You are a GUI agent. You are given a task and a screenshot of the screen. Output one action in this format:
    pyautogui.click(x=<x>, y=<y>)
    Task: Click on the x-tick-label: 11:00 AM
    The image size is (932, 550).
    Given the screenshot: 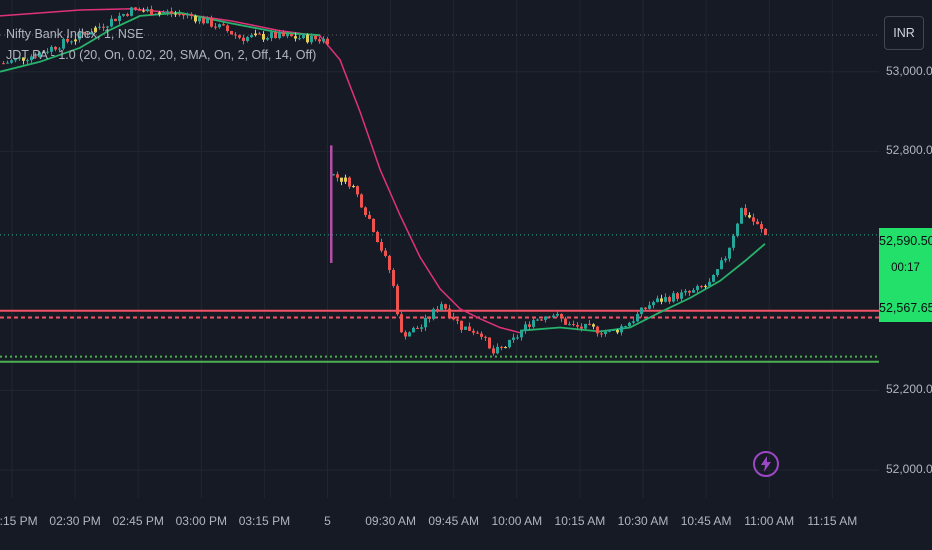 What is the action you would take?
    pyautogui.click(x=769, y=521)
    